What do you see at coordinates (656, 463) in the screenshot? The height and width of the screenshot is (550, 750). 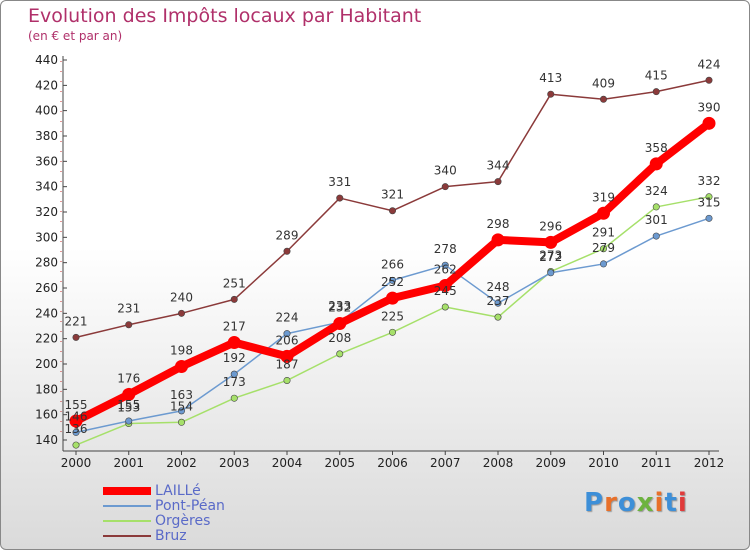 I see `x-tick-label: 2011` at bounding box center [656, 463].